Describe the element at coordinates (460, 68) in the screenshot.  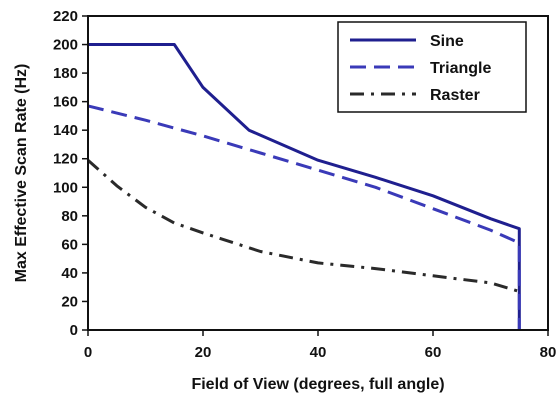
I see `legend-label-triangle: Triangle` at that location.